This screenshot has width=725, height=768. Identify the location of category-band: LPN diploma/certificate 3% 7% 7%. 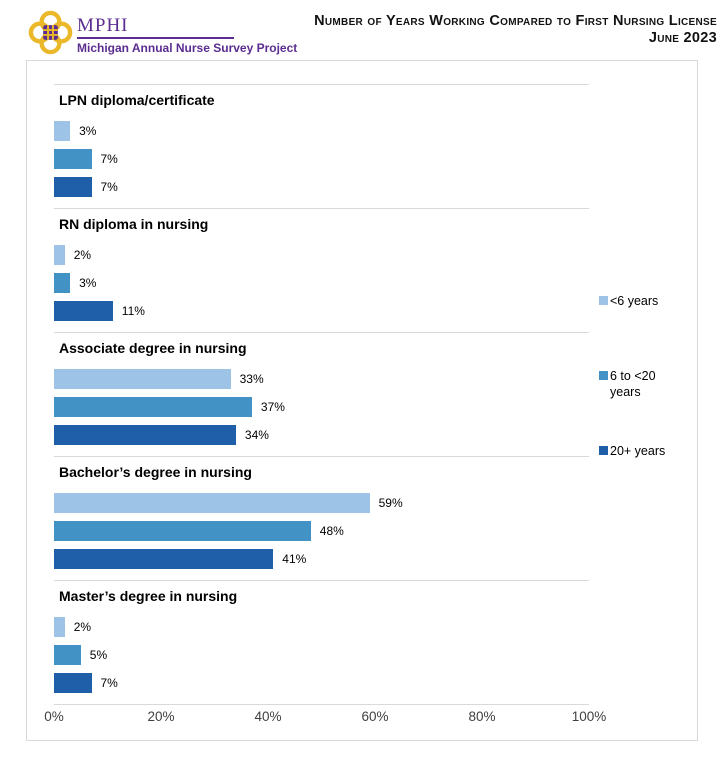
(321, 146).